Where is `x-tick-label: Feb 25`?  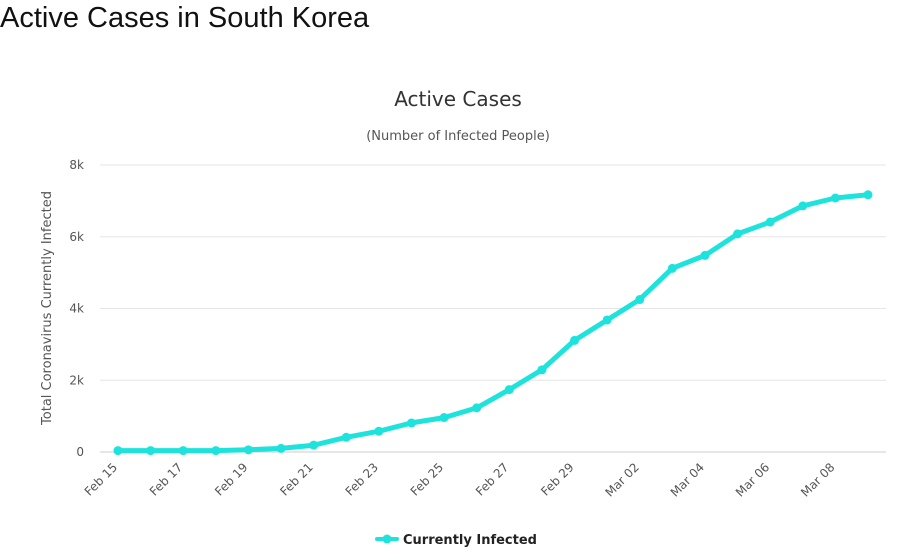 x-tick-label: Feb 25 is located at coordinates (427, 479).